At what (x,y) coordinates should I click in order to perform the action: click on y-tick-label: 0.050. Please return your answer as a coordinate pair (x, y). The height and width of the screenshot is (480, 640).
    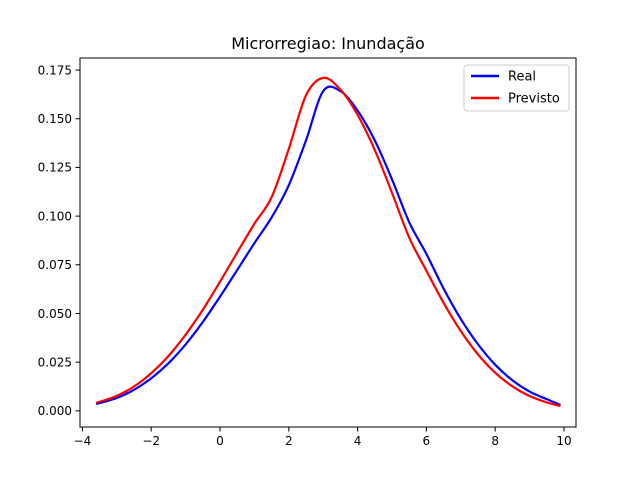
    Looking at the image, I should click on (55, 314).